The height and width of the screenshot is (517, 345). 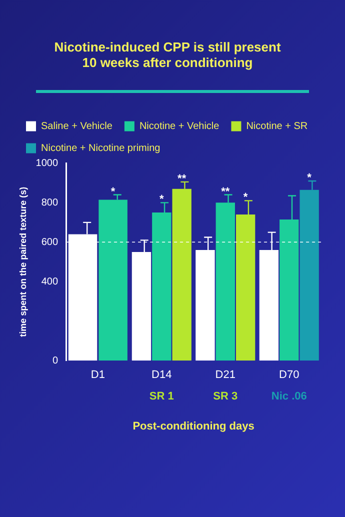 What do you see at coordinates (225, 396) in the screenshot?
I see `text: SR 3` at bounding box center [225, 396].